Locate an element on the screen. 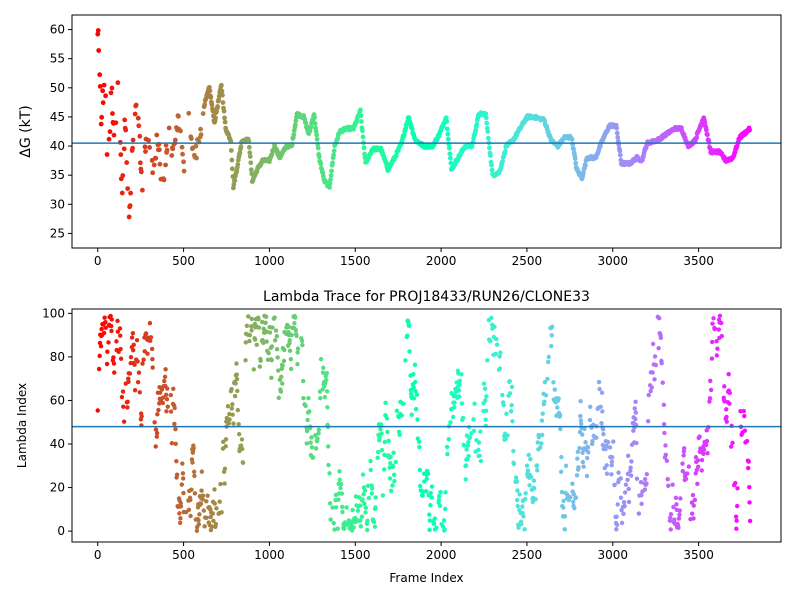  delta-g-x-ticks: 0 500 1000 1500 2000 2500 3000 3500 is located at coordinates (404, 258).